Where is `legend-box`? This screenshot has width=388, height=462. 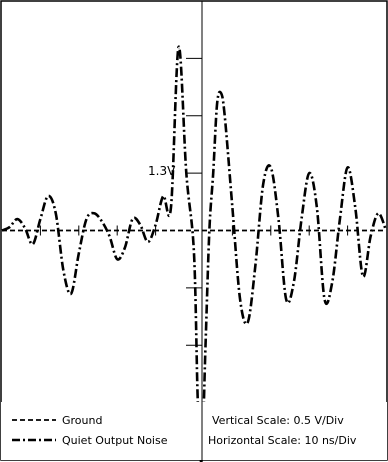
legend-box is located at coordinates (194, 431).